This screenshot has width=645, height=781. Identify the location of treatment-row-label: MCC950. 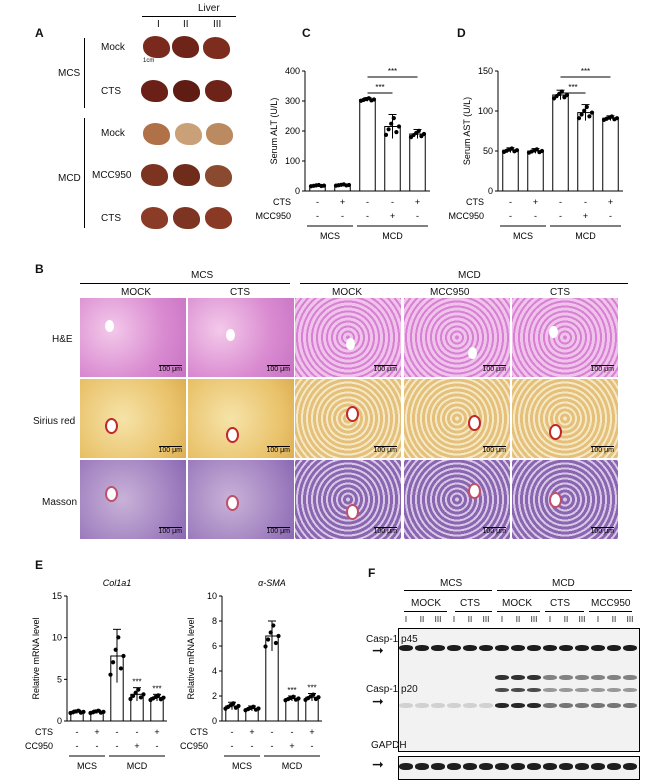
(273, 216).